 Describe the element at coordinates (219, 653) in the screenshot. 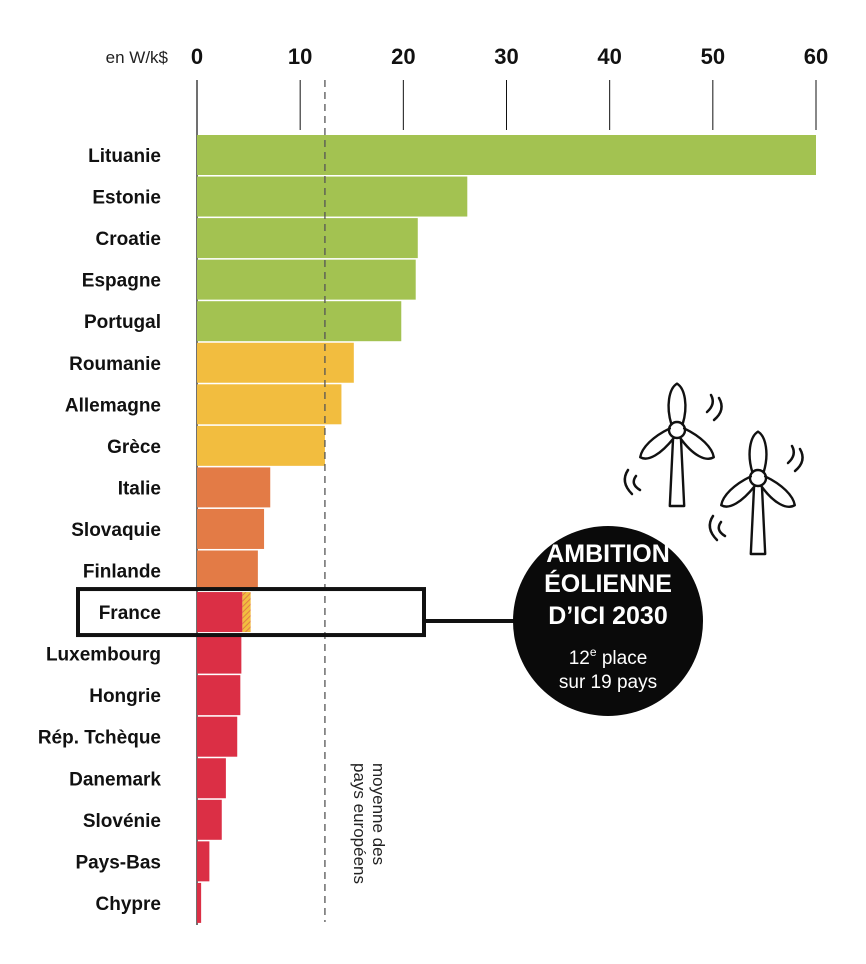

I see `bar-luxembourg` at that location.